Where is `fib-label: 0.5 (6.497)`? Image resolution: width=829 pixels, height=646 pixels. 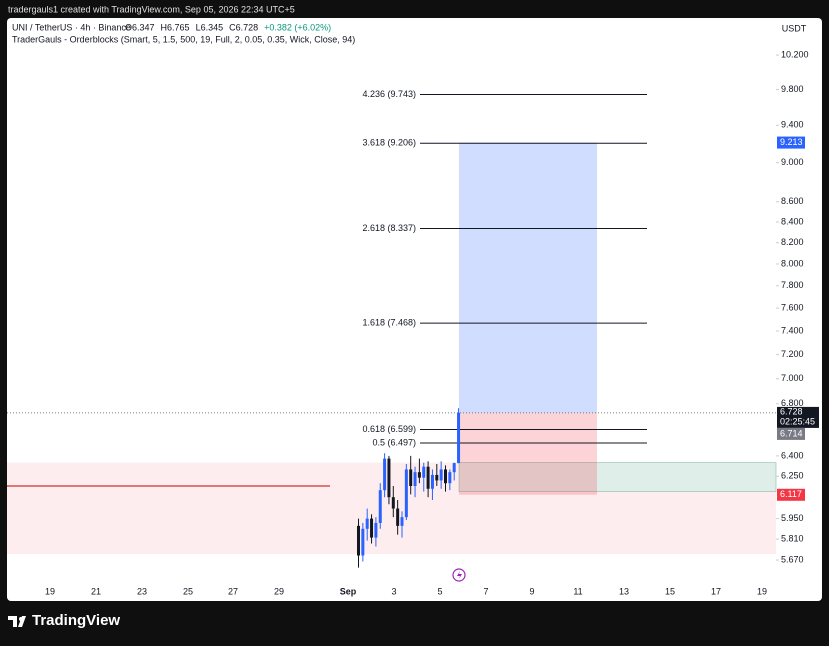
fib-label: 0.5 (6.497) is located at coordinates (394, 442).